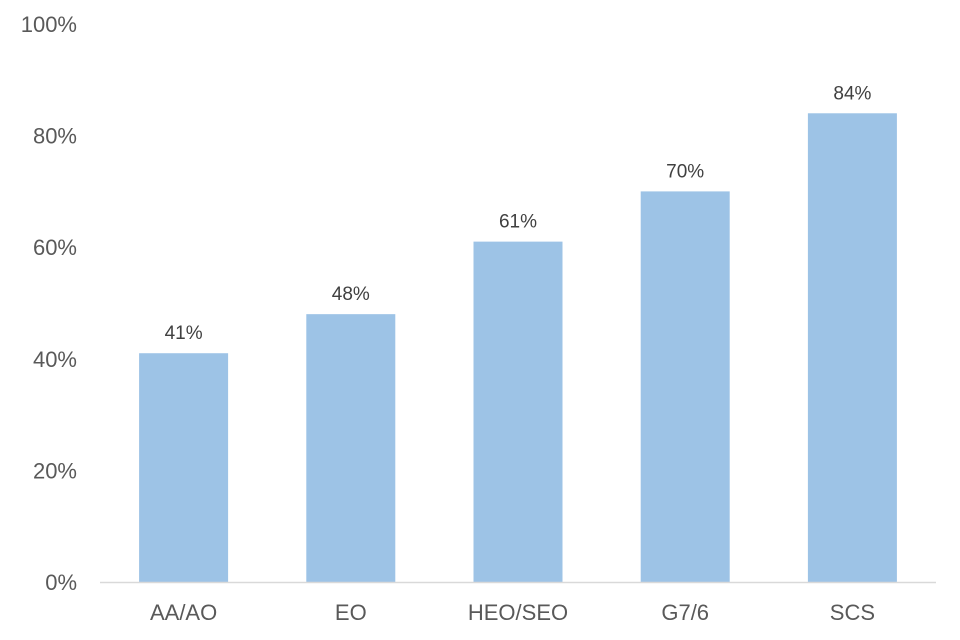 The image size is (960, 640). Describe the element at coordinates (351, 294) in the screenshot. I see `bar-value-label: 48%` at that location.